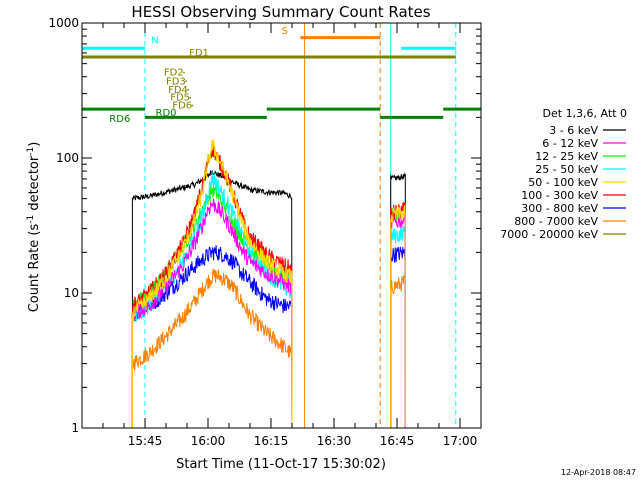 The height and width of the screenshot is (480, 640). Describe the element at coordinates (573, 130) in the screenshot. I see `legend-label-3-6-kev: 3 - 6 keV` at that location.